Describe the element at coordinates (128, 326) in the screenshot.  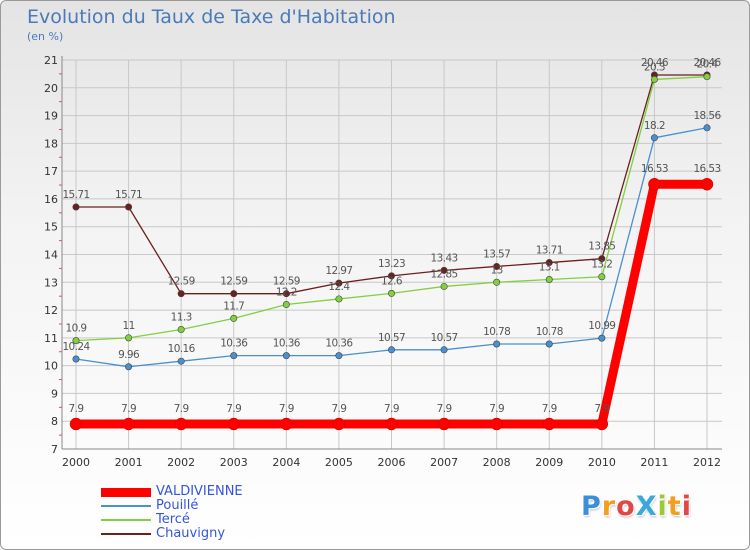
I see `data-label: 11` at that location.